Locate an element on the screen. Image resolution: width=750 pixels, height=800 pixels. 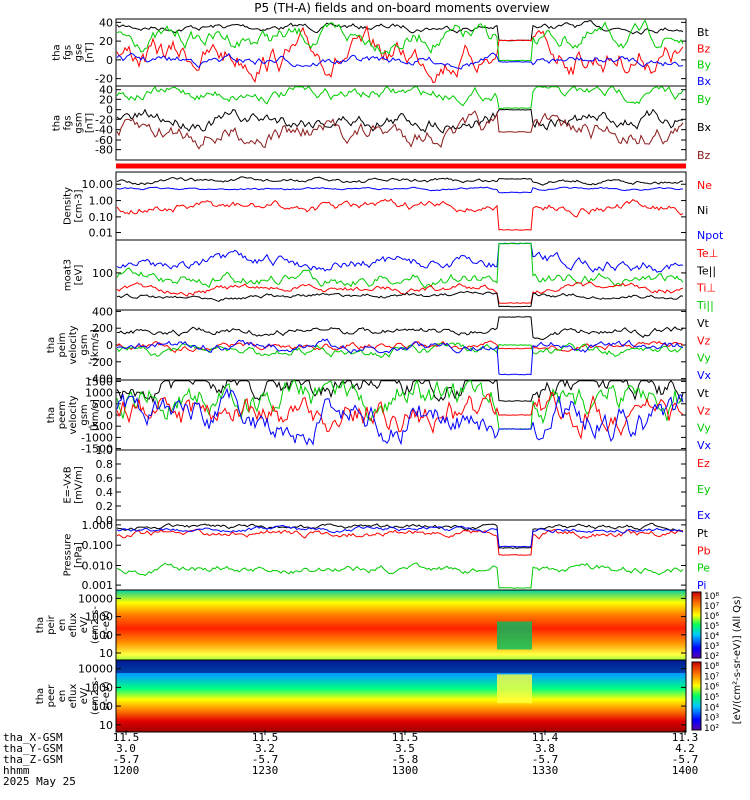
y-axis-label: [km/s] is located at coordinates (95, 415).